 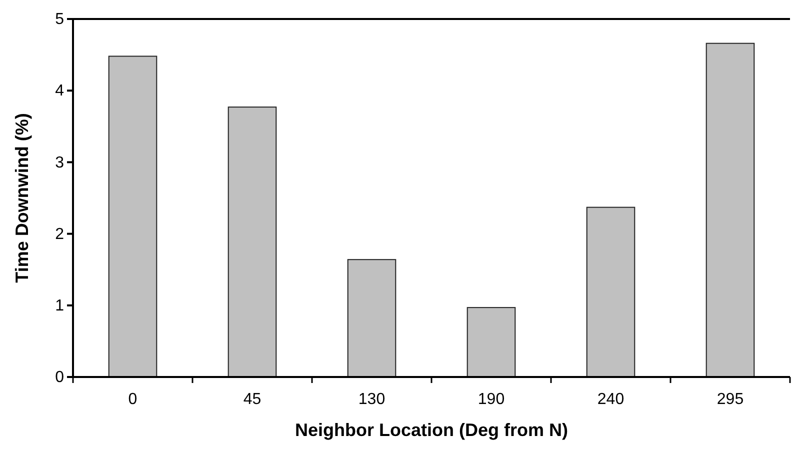 I want to click on x-tick-label: 45, so click(x=252, y=399).